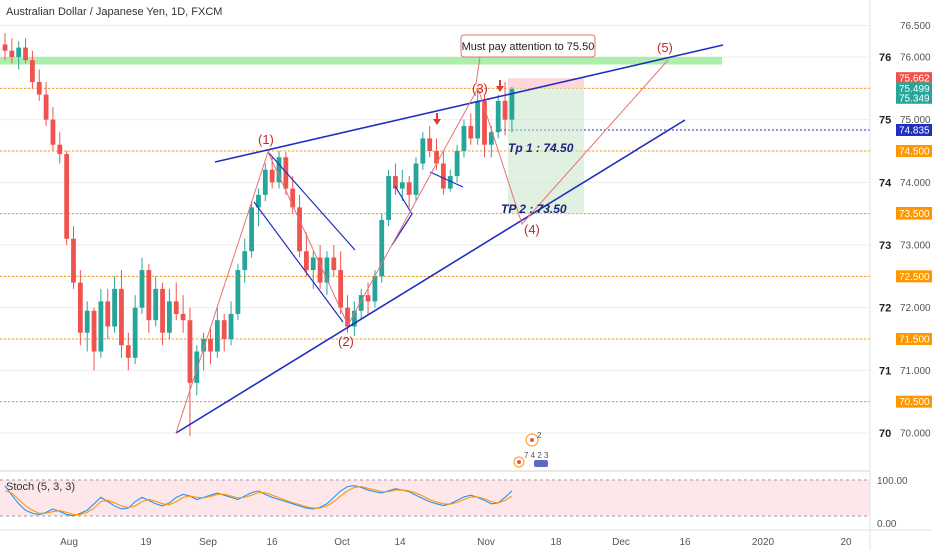  What do you see at coordinates (536, 455) in the screenshot?
I see `event-count-bottom: 7 4 2 3` at bounding box center [536, 455].